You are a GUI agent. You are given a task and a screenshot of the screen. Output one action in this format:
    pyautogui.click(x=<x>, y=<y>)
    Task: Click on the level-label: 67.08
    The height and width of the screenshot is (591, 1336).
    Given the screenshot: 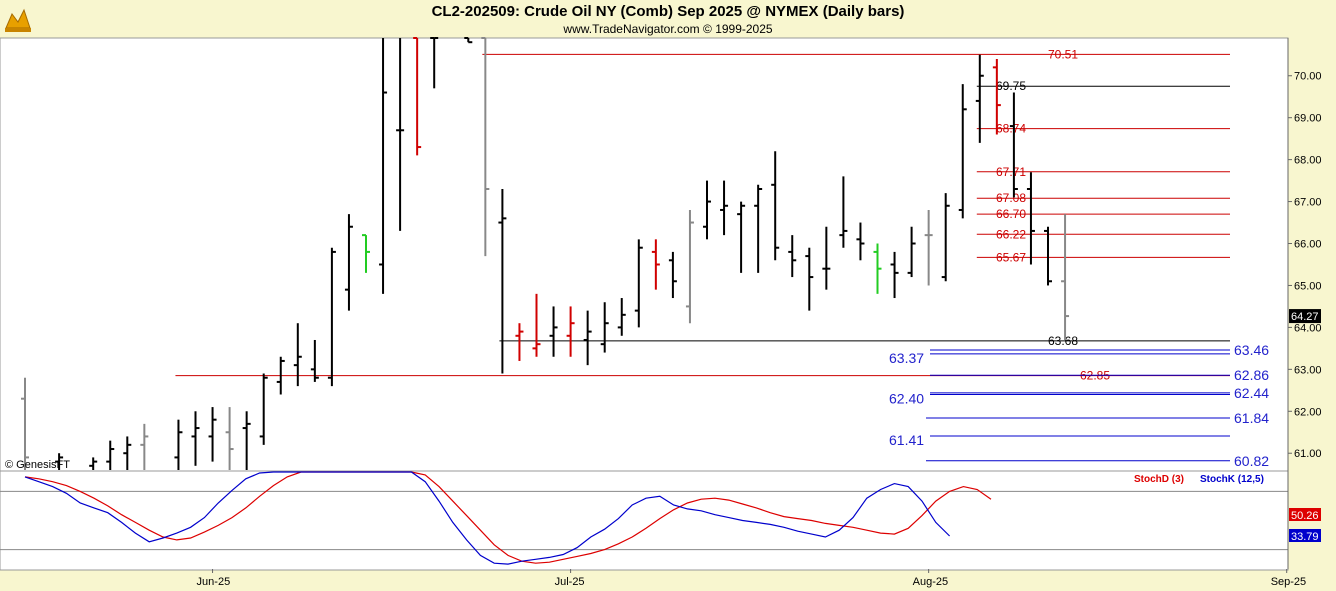 What is the action you would take?
    pyautogui.click(x=1011, y=198)
    